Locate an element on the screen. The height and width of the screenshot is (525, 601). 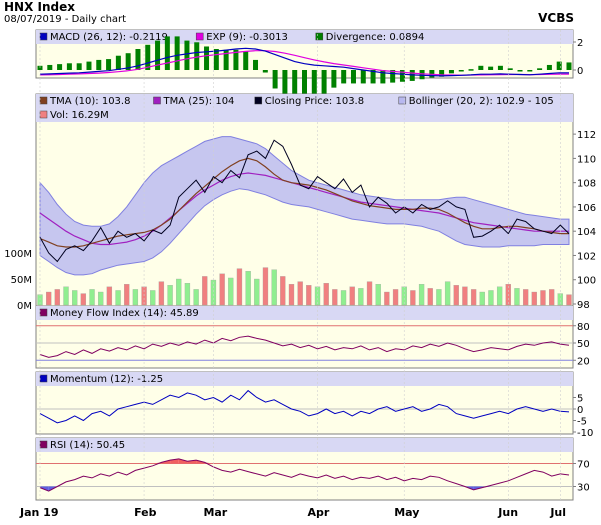
price-legend-label: Closing Price: 103.8 is located at coordinates (314, 101).